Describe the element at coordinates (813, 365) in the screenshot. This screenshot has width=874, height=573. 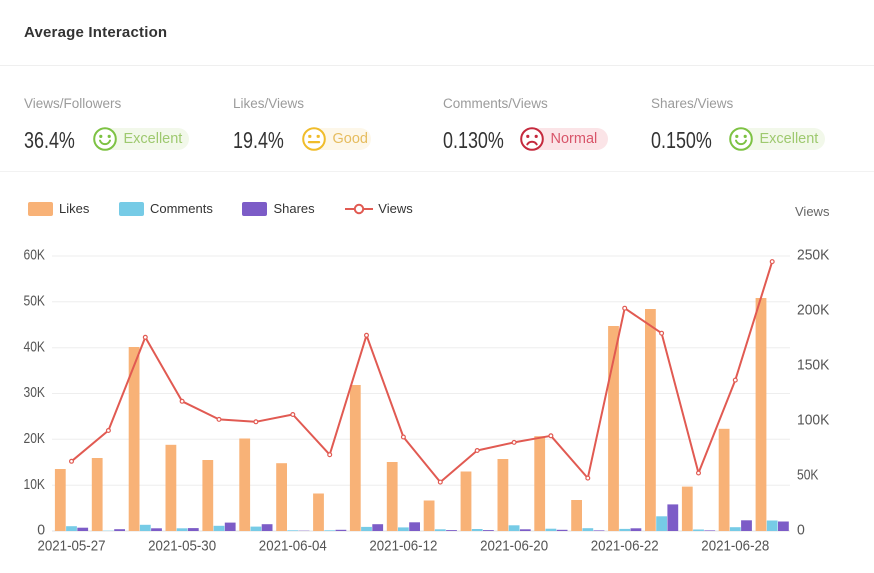
I see `svg-text: 150K` at that location.